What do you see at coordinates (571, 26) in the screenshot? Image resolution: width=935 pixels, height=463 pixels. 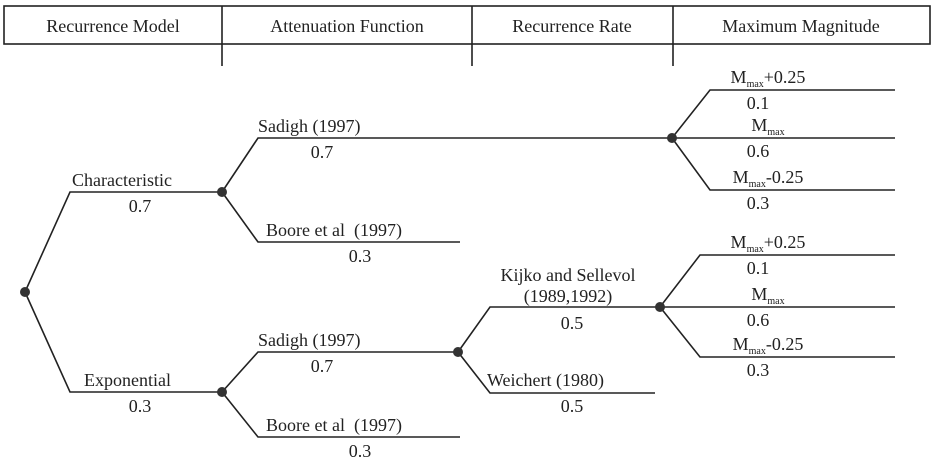 I see `header-cell: Recurrence Rate` at bounding box center [571, 26].